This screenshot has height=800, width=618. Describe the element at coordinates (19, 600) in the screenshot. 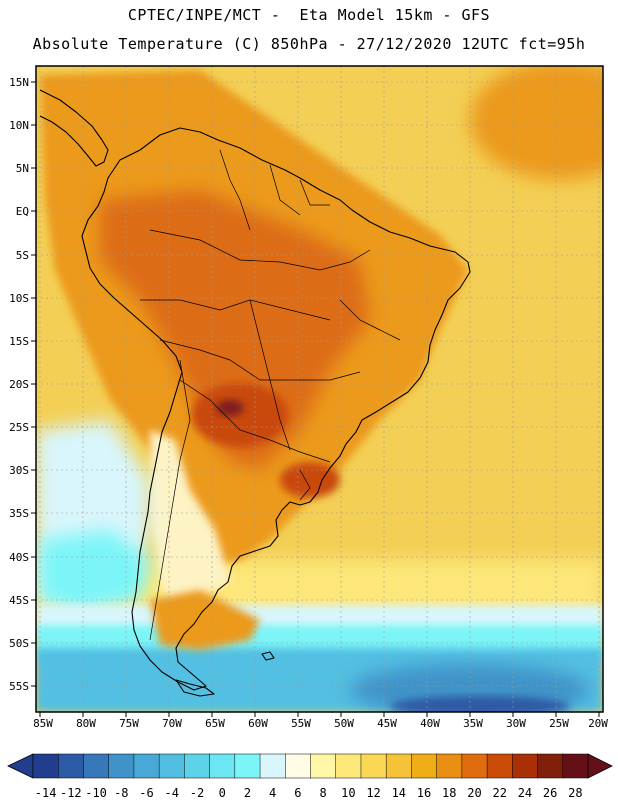

I see `lat-label: 45S` at that location.